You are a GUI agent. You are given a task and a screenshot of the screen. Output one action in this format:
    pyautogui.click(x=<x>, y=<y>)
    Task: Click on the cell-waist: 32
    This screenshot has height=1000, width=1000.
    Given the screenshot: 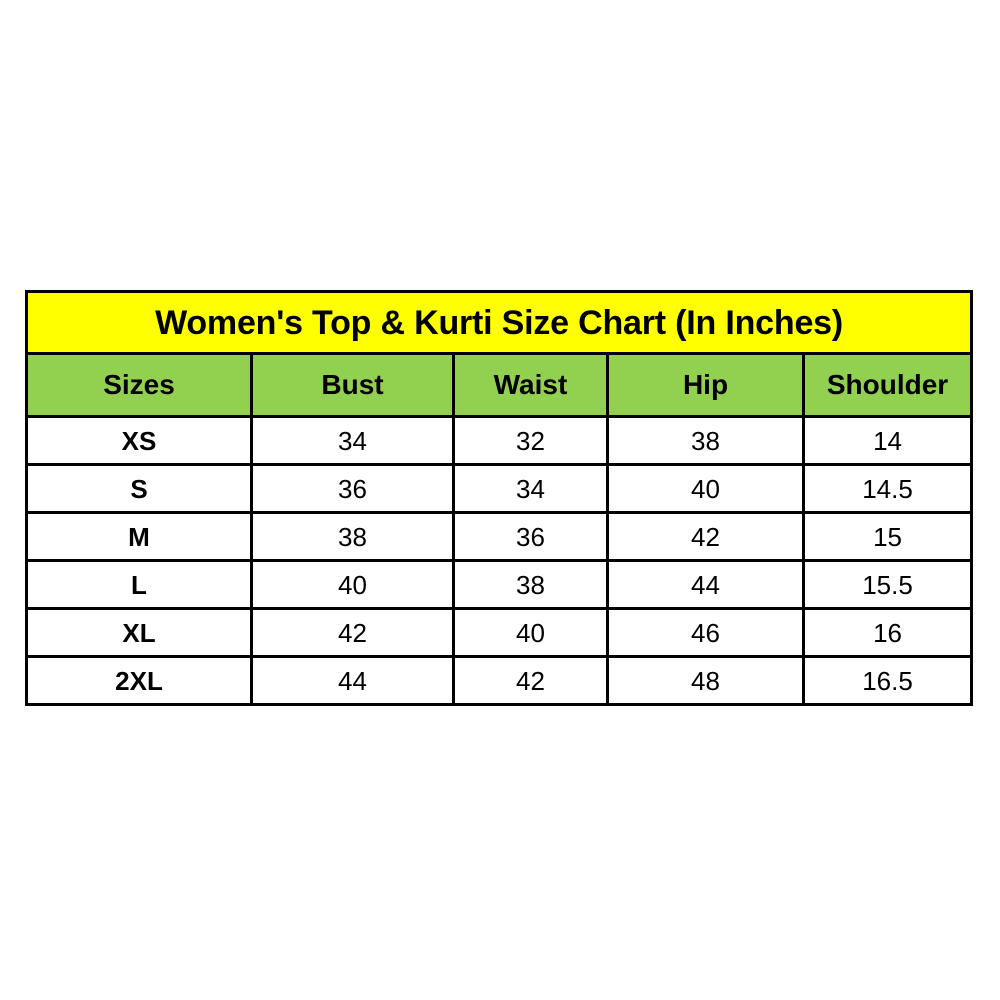 What is the action you would take?
    pyautogui.click(x=530, y=440)
    